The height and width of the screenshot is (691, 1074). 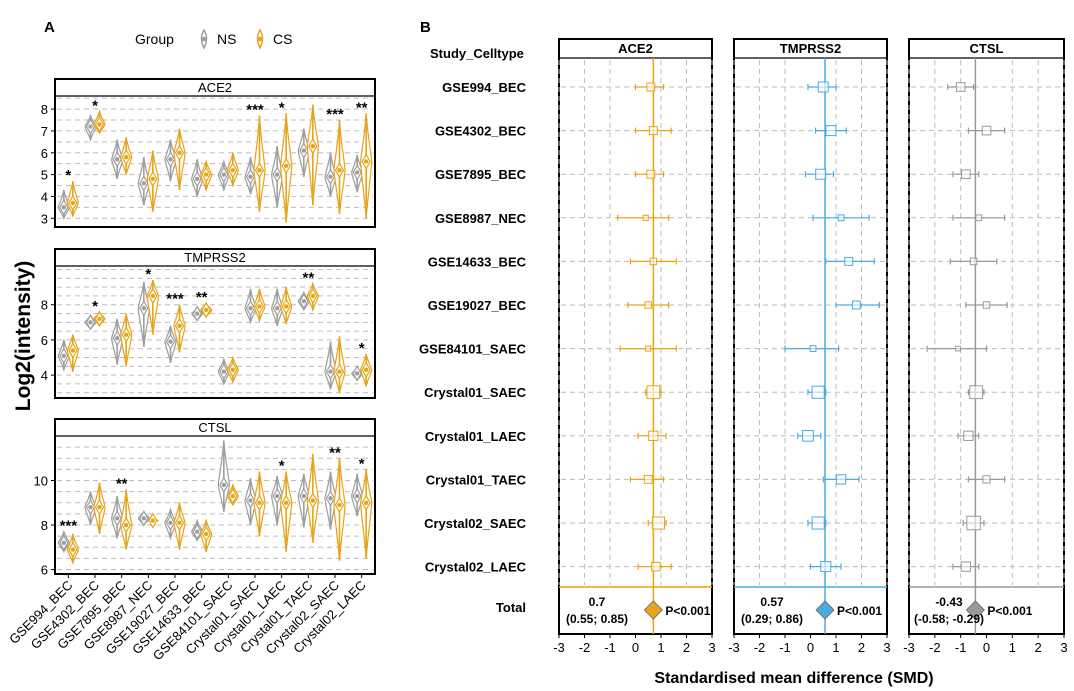 What do you see at coordinates (975, 610) in the screenshot?
I see `pooled-diamond` at bounding box center [975, 610].